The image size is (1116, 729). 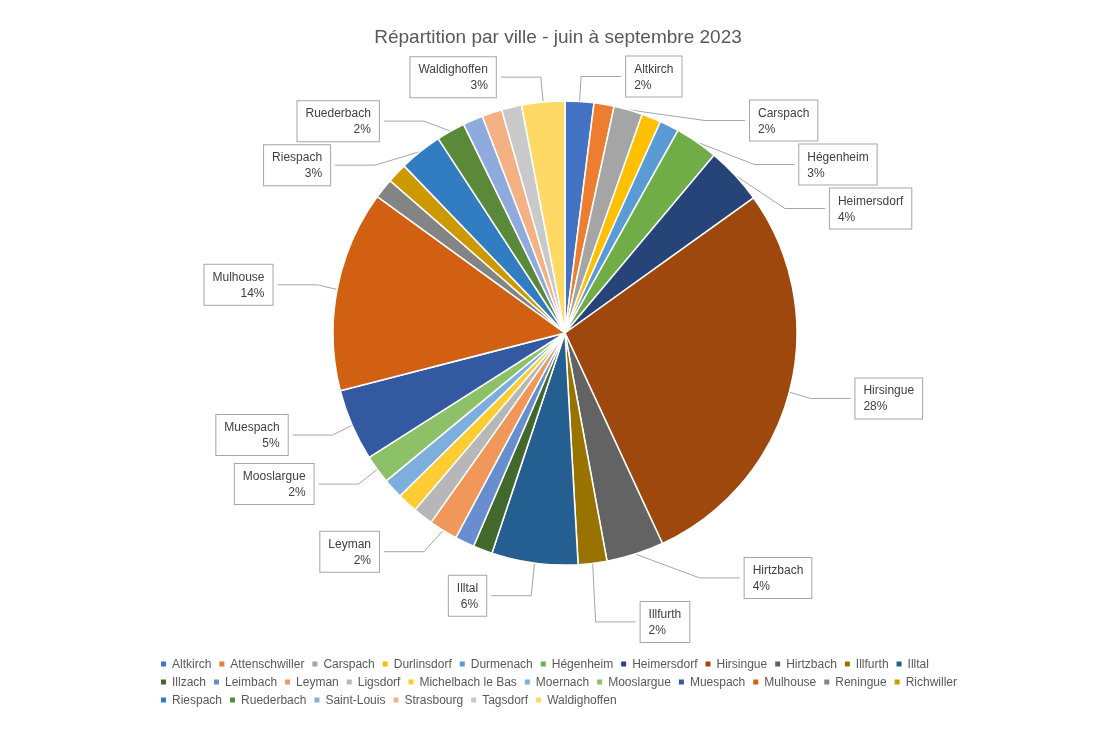 I want to click on legend-label: Illzach, so click(x=189, y=682).